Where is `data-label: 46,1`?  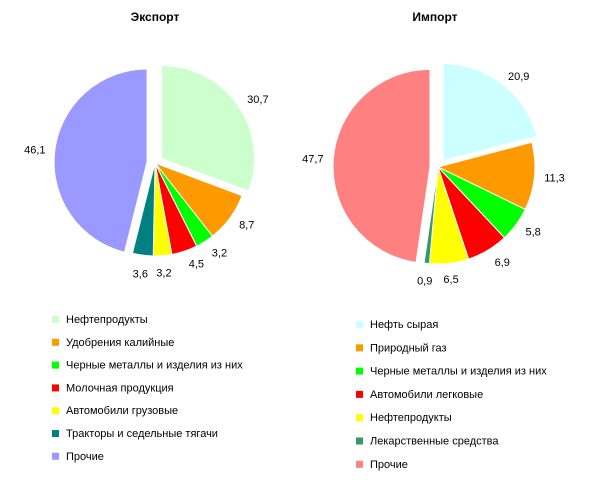
data-label: 46,1 is located at coordinates (34, 151).